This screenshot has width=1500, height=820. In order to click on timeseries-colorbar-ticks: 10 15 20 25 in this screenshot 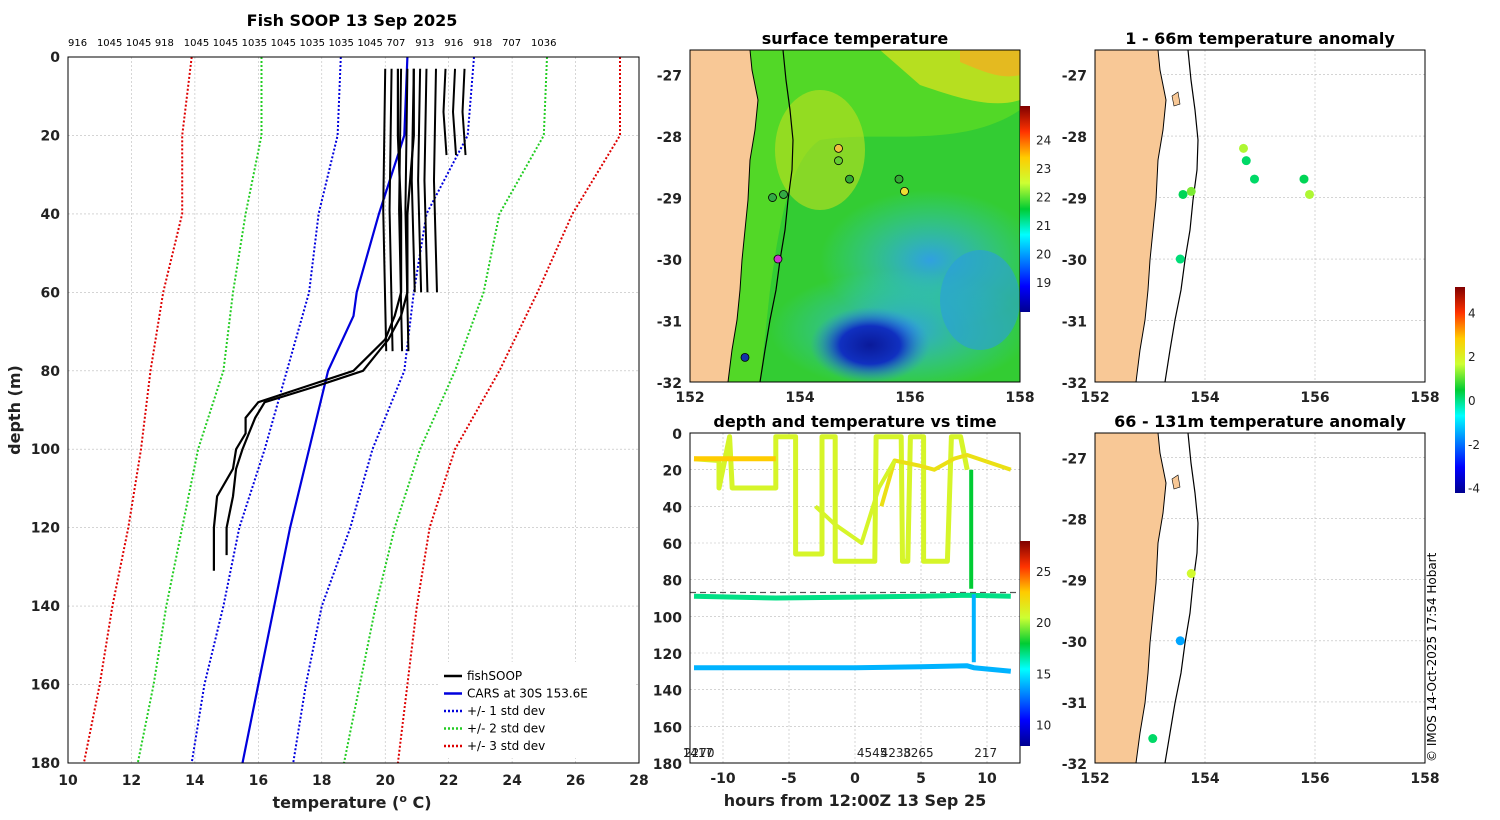, I will do `click(1043, 649)`.